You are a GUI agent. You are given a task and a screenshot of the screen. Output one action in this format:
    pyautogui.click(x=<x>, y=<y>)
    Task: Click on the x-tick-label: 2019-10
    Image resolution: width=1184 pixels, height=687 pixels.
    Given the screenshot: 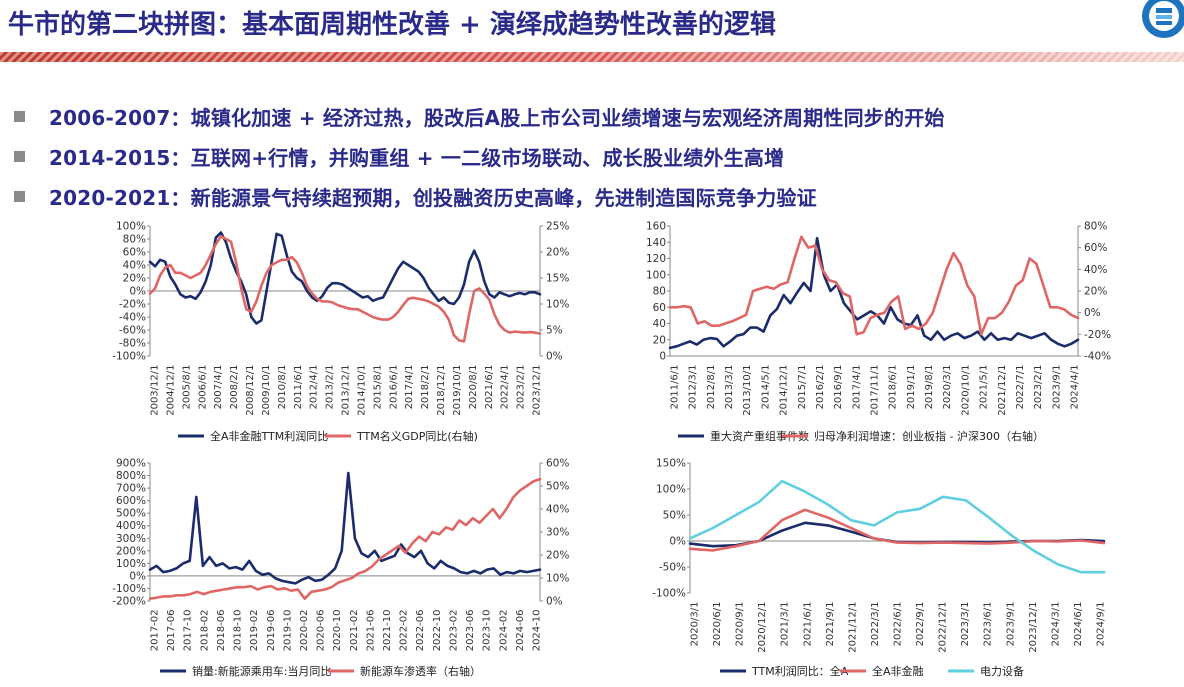 What is the action you would take?
    pyautogui.click(x=287, y=631)
    